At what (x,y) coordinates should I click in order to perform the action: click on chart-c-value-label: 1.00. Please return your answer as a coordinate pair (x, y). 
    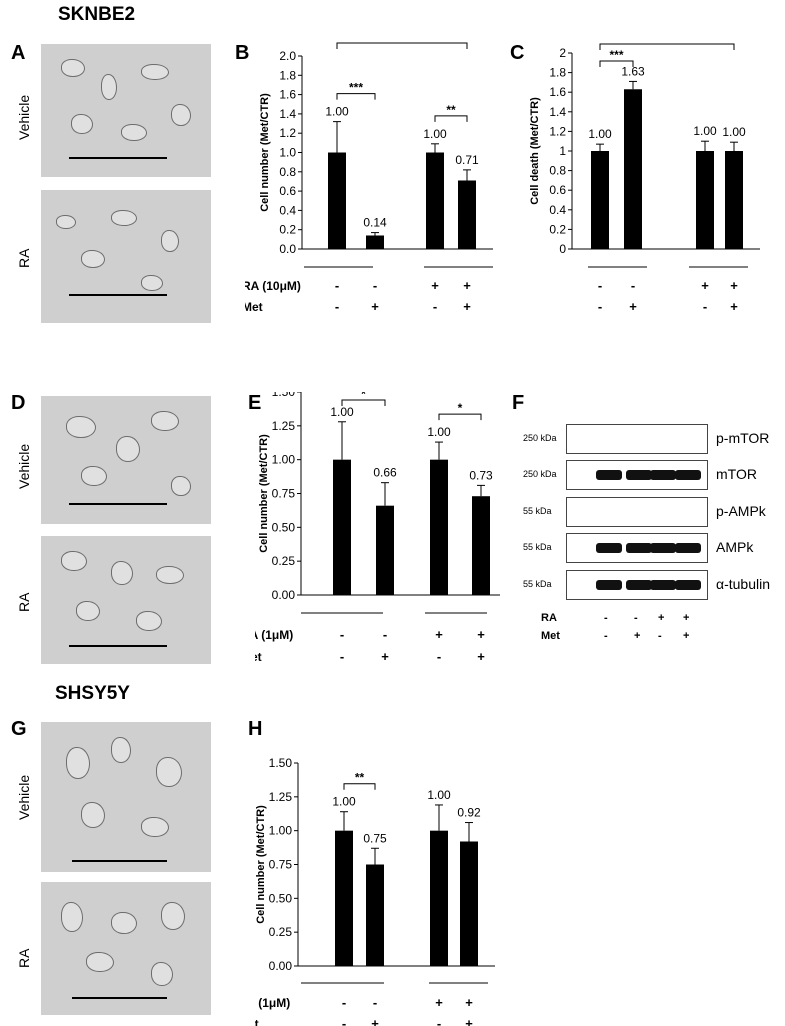
    Looking at the image, I should click on (734, 132).